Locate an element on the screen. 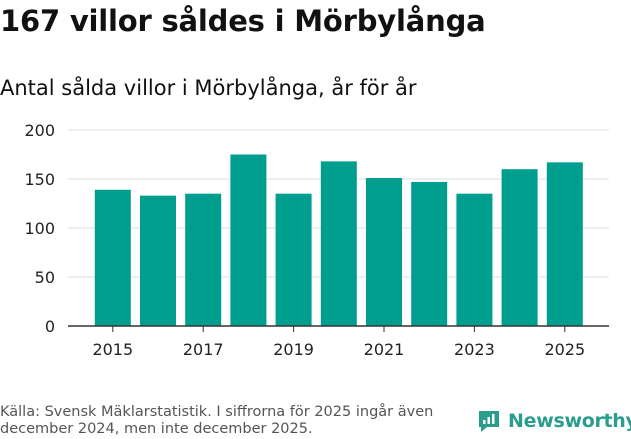 The image size is (631, 439). bar-2021 is located at coordinates (384, 252).